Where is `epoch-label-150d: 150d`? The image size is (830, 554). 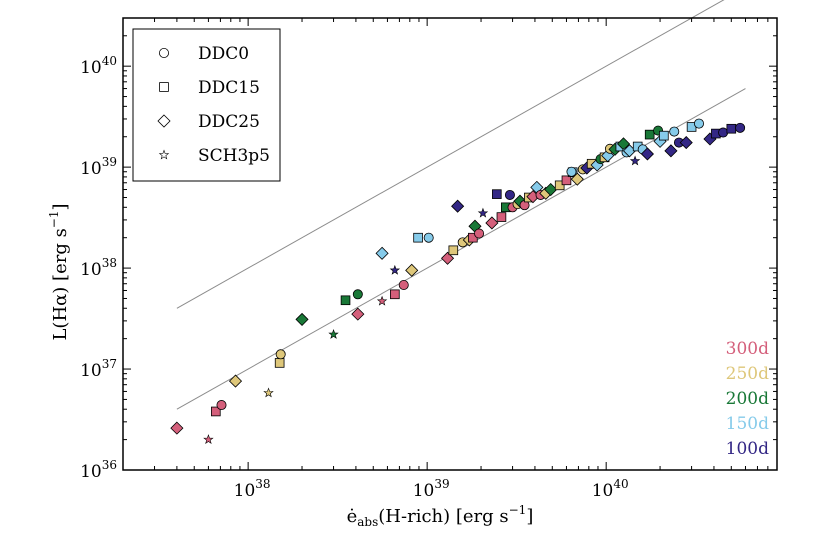
epoch-label-150d: 150d is located at coordinates (747, 424).